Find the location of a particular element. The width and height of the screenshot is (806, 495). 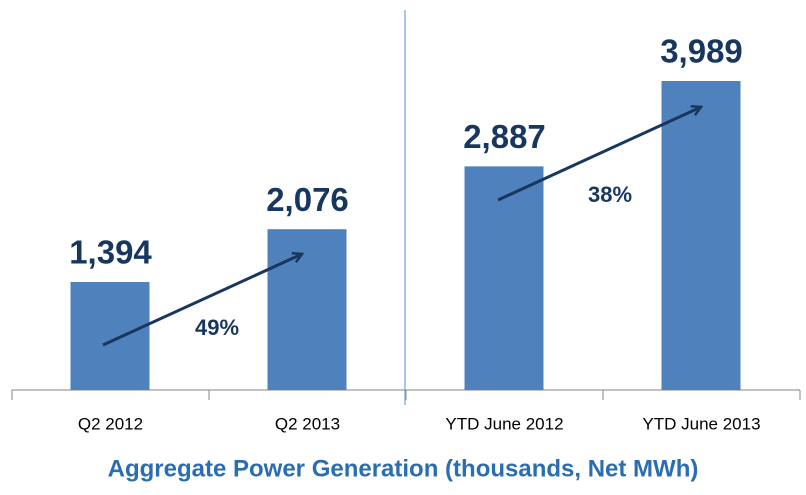

value-label: 1,394 is located at coordinates (110, 252).